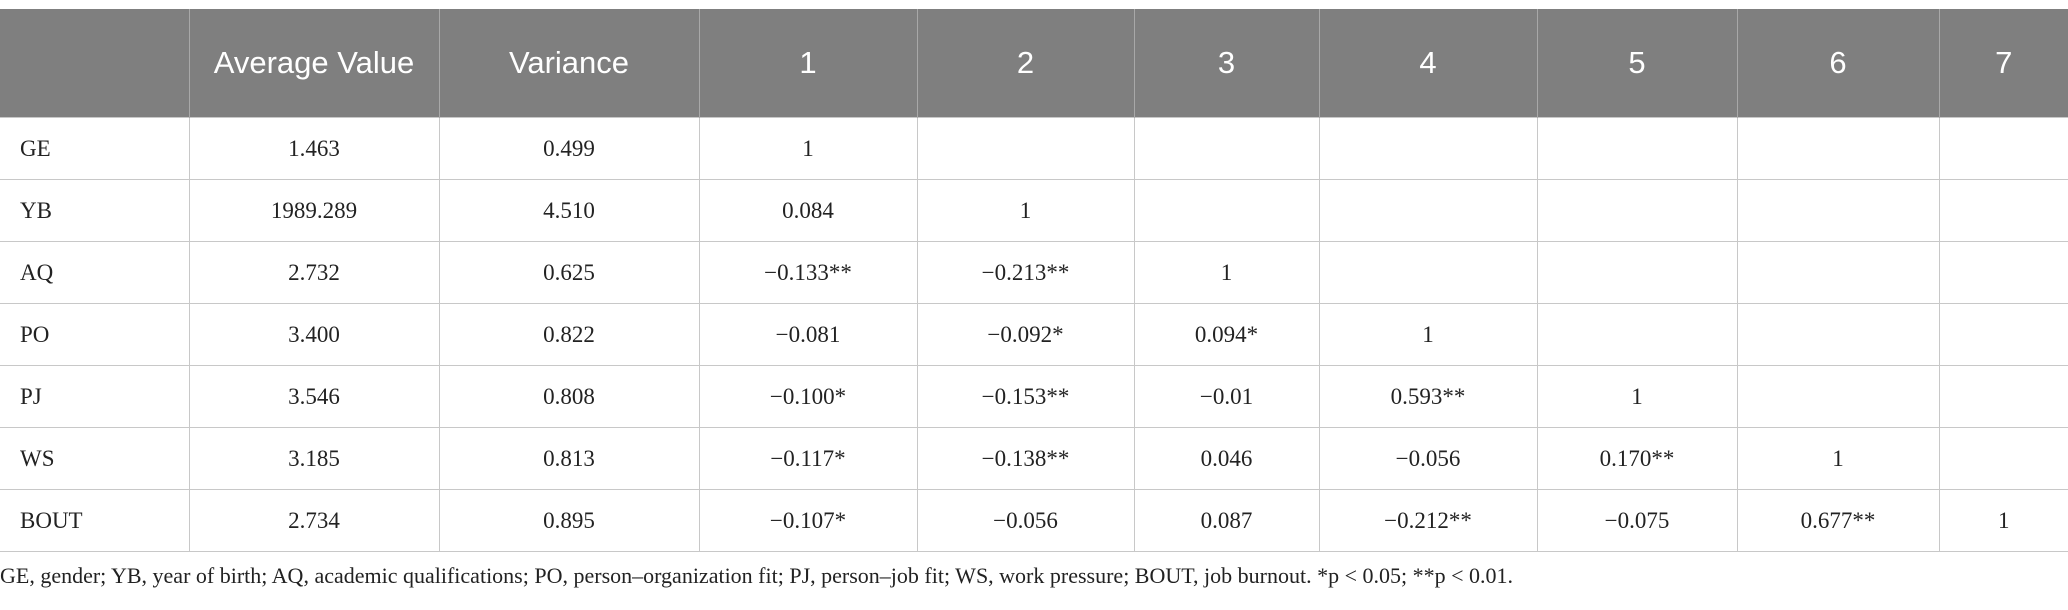 The image size is (2068, 610). What do you see at coordinates (1025, 458) in the screenshot?
I see `cell: −0.138**` at bounding box center [1025, 458].